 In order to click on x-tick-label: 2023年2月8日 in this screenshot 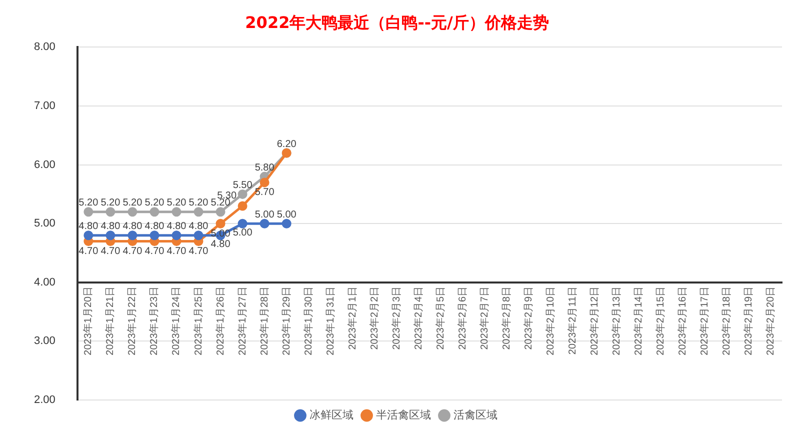, I will do `click(506, 318)`.